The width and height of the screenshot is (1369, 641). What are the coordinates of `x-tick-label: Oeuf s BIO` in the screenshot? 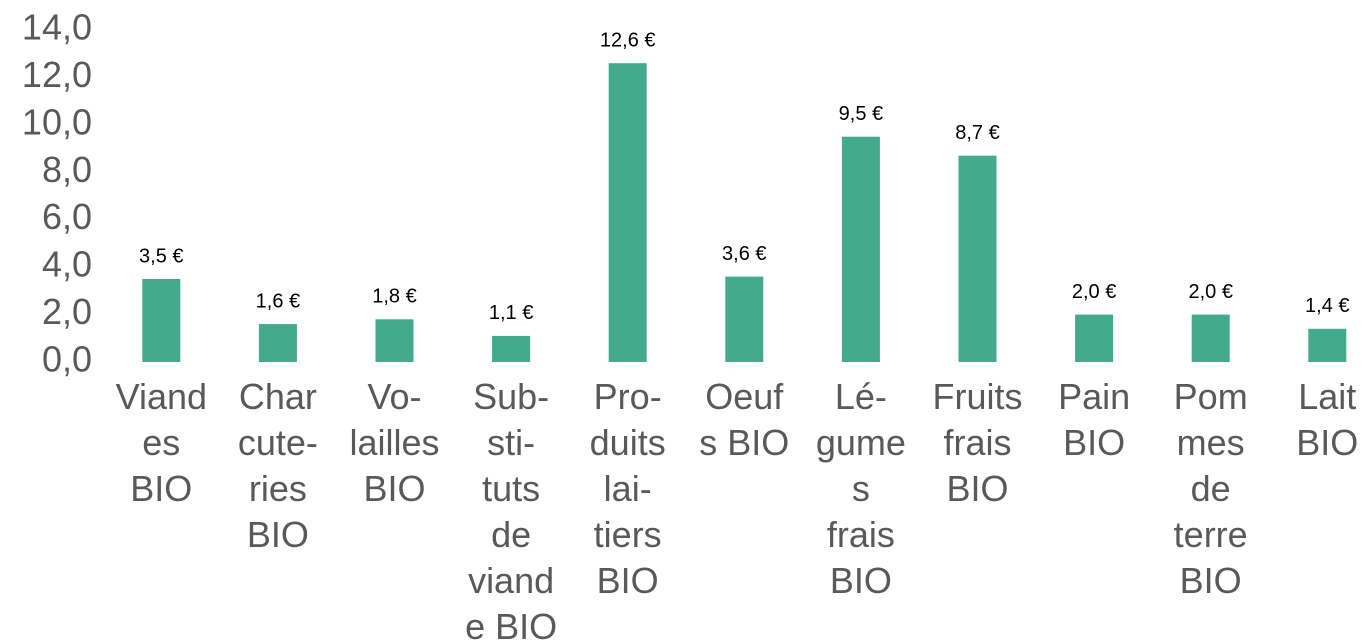 It's located at (744, 419).